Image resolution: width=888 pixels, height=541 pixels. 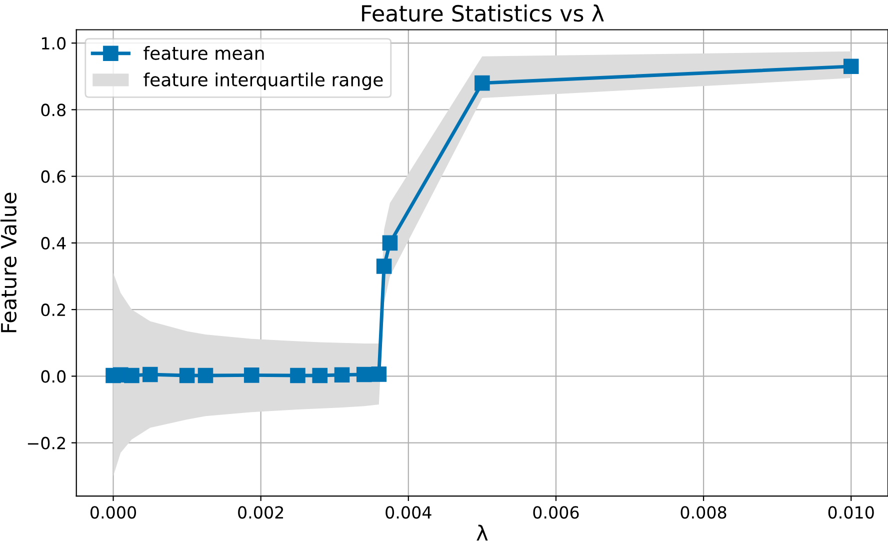 What do you see at coordinates (53, 176) in the screenshot?
I see `y-tick-label: 0.6` at bounding box center [53, 176].